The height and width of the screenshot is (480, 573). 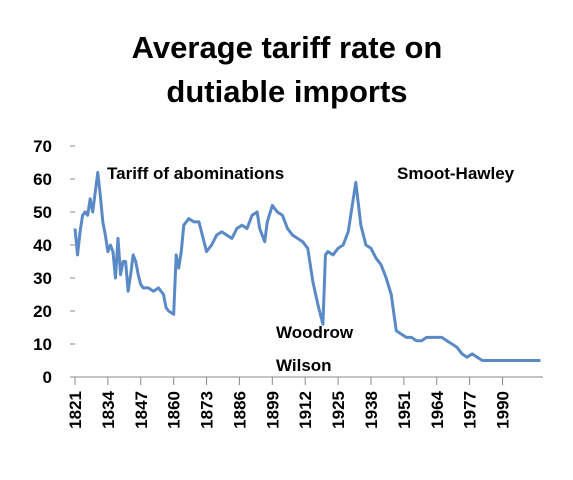 What do you see at coordinates (272, 410) in the screenshot?
I see `x-tick-label: 1899` at bounding box center [272, 410].